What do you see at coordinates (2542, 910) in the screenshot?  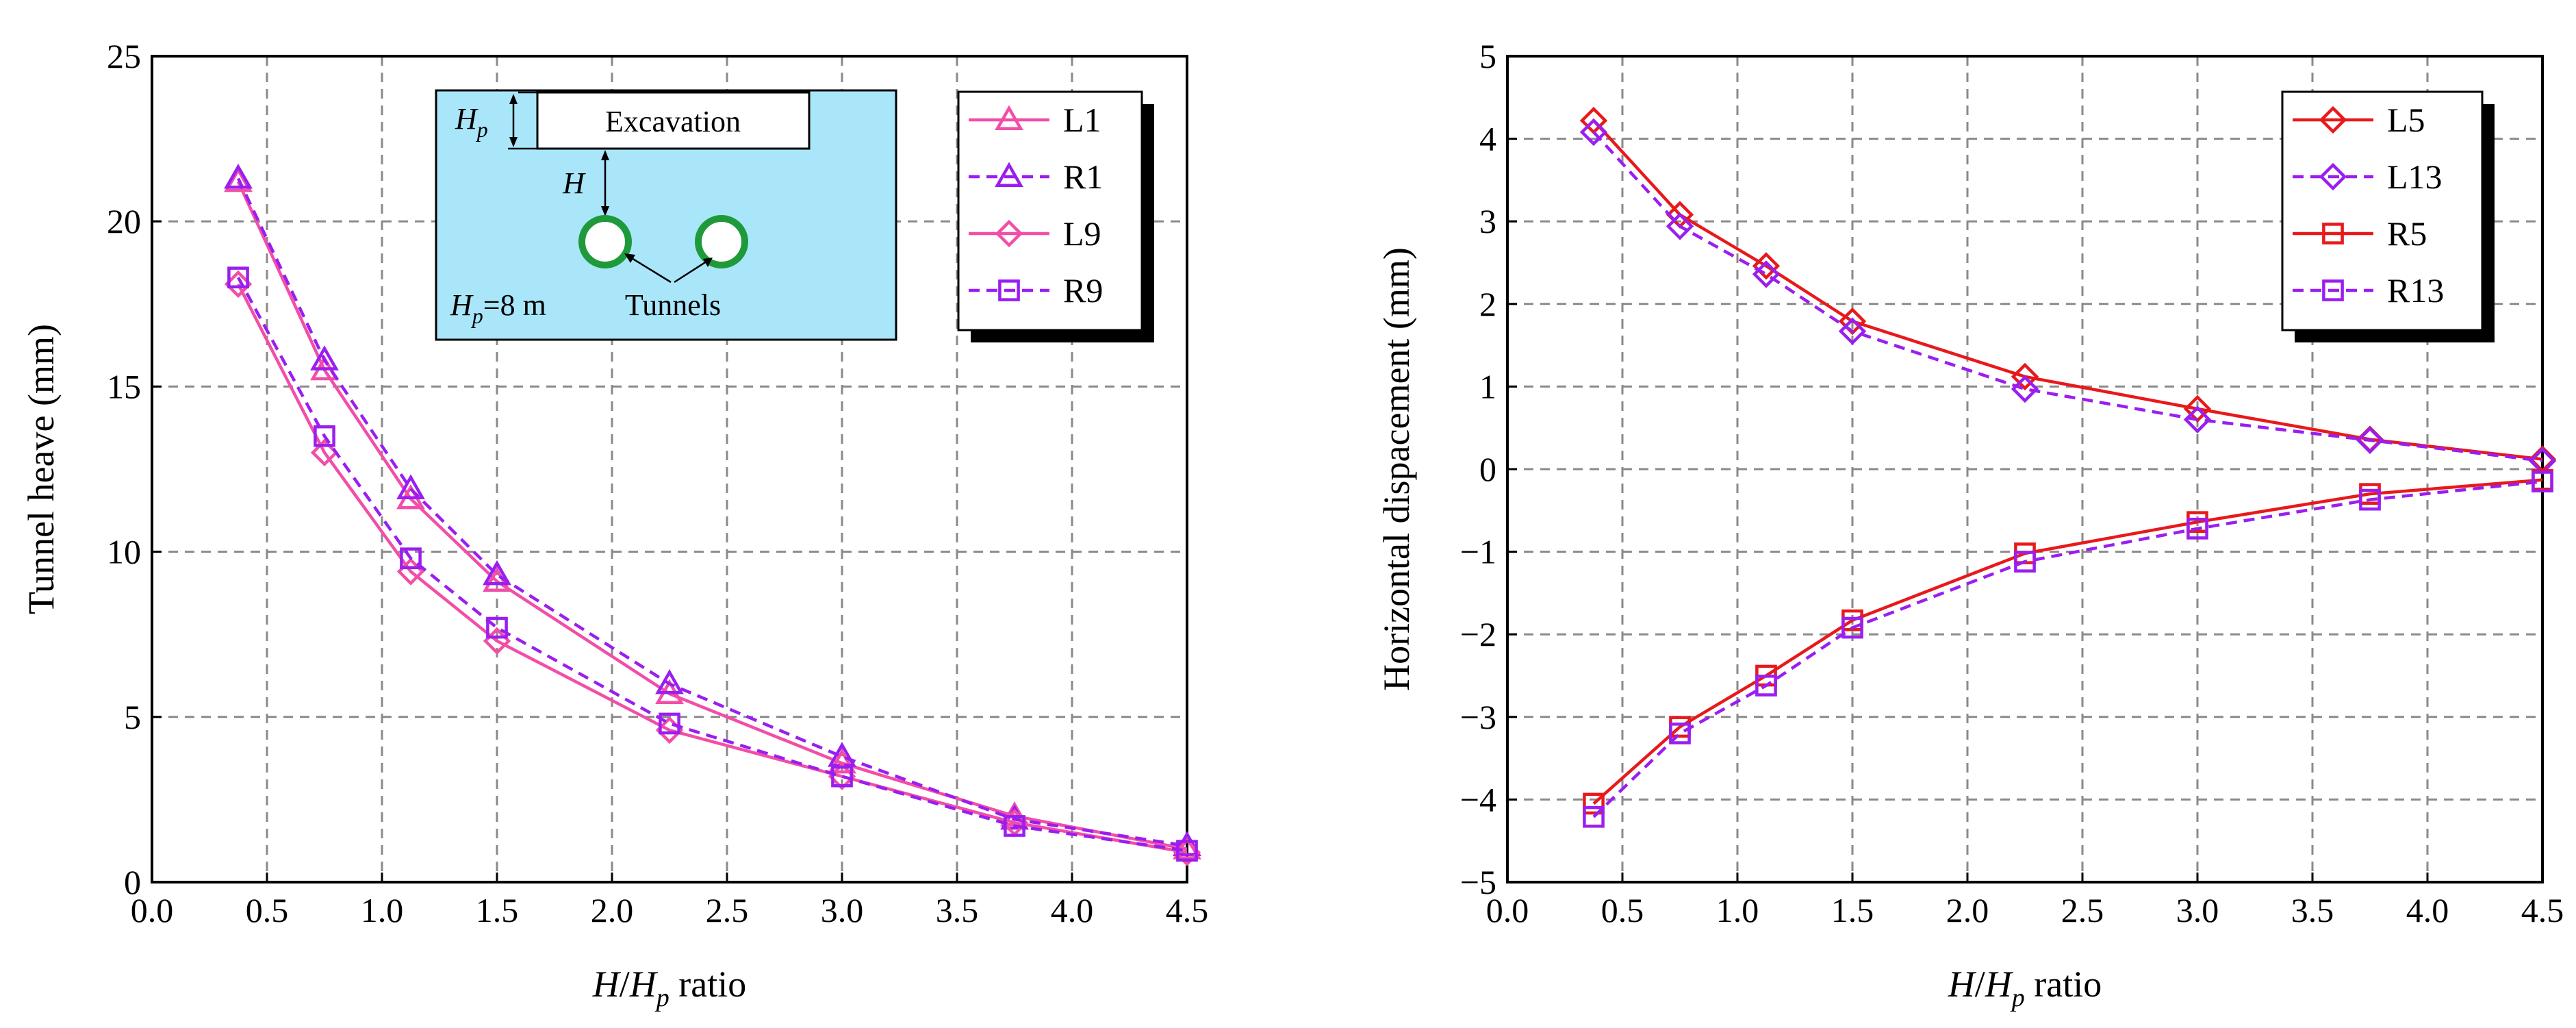 I see `x-tick-label: 4.5` at bounding box center [2542, 910].